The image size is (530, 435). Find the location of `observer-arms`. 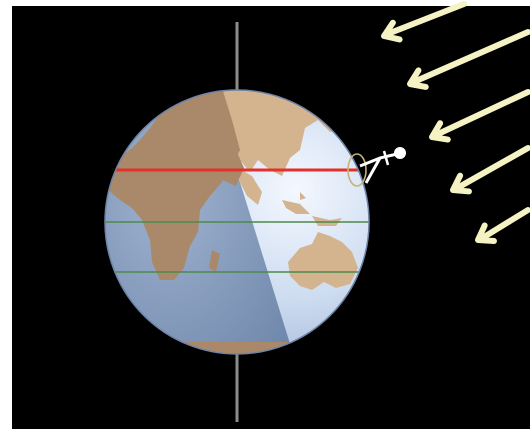

observer-arms is located at coordinates (386, 158).